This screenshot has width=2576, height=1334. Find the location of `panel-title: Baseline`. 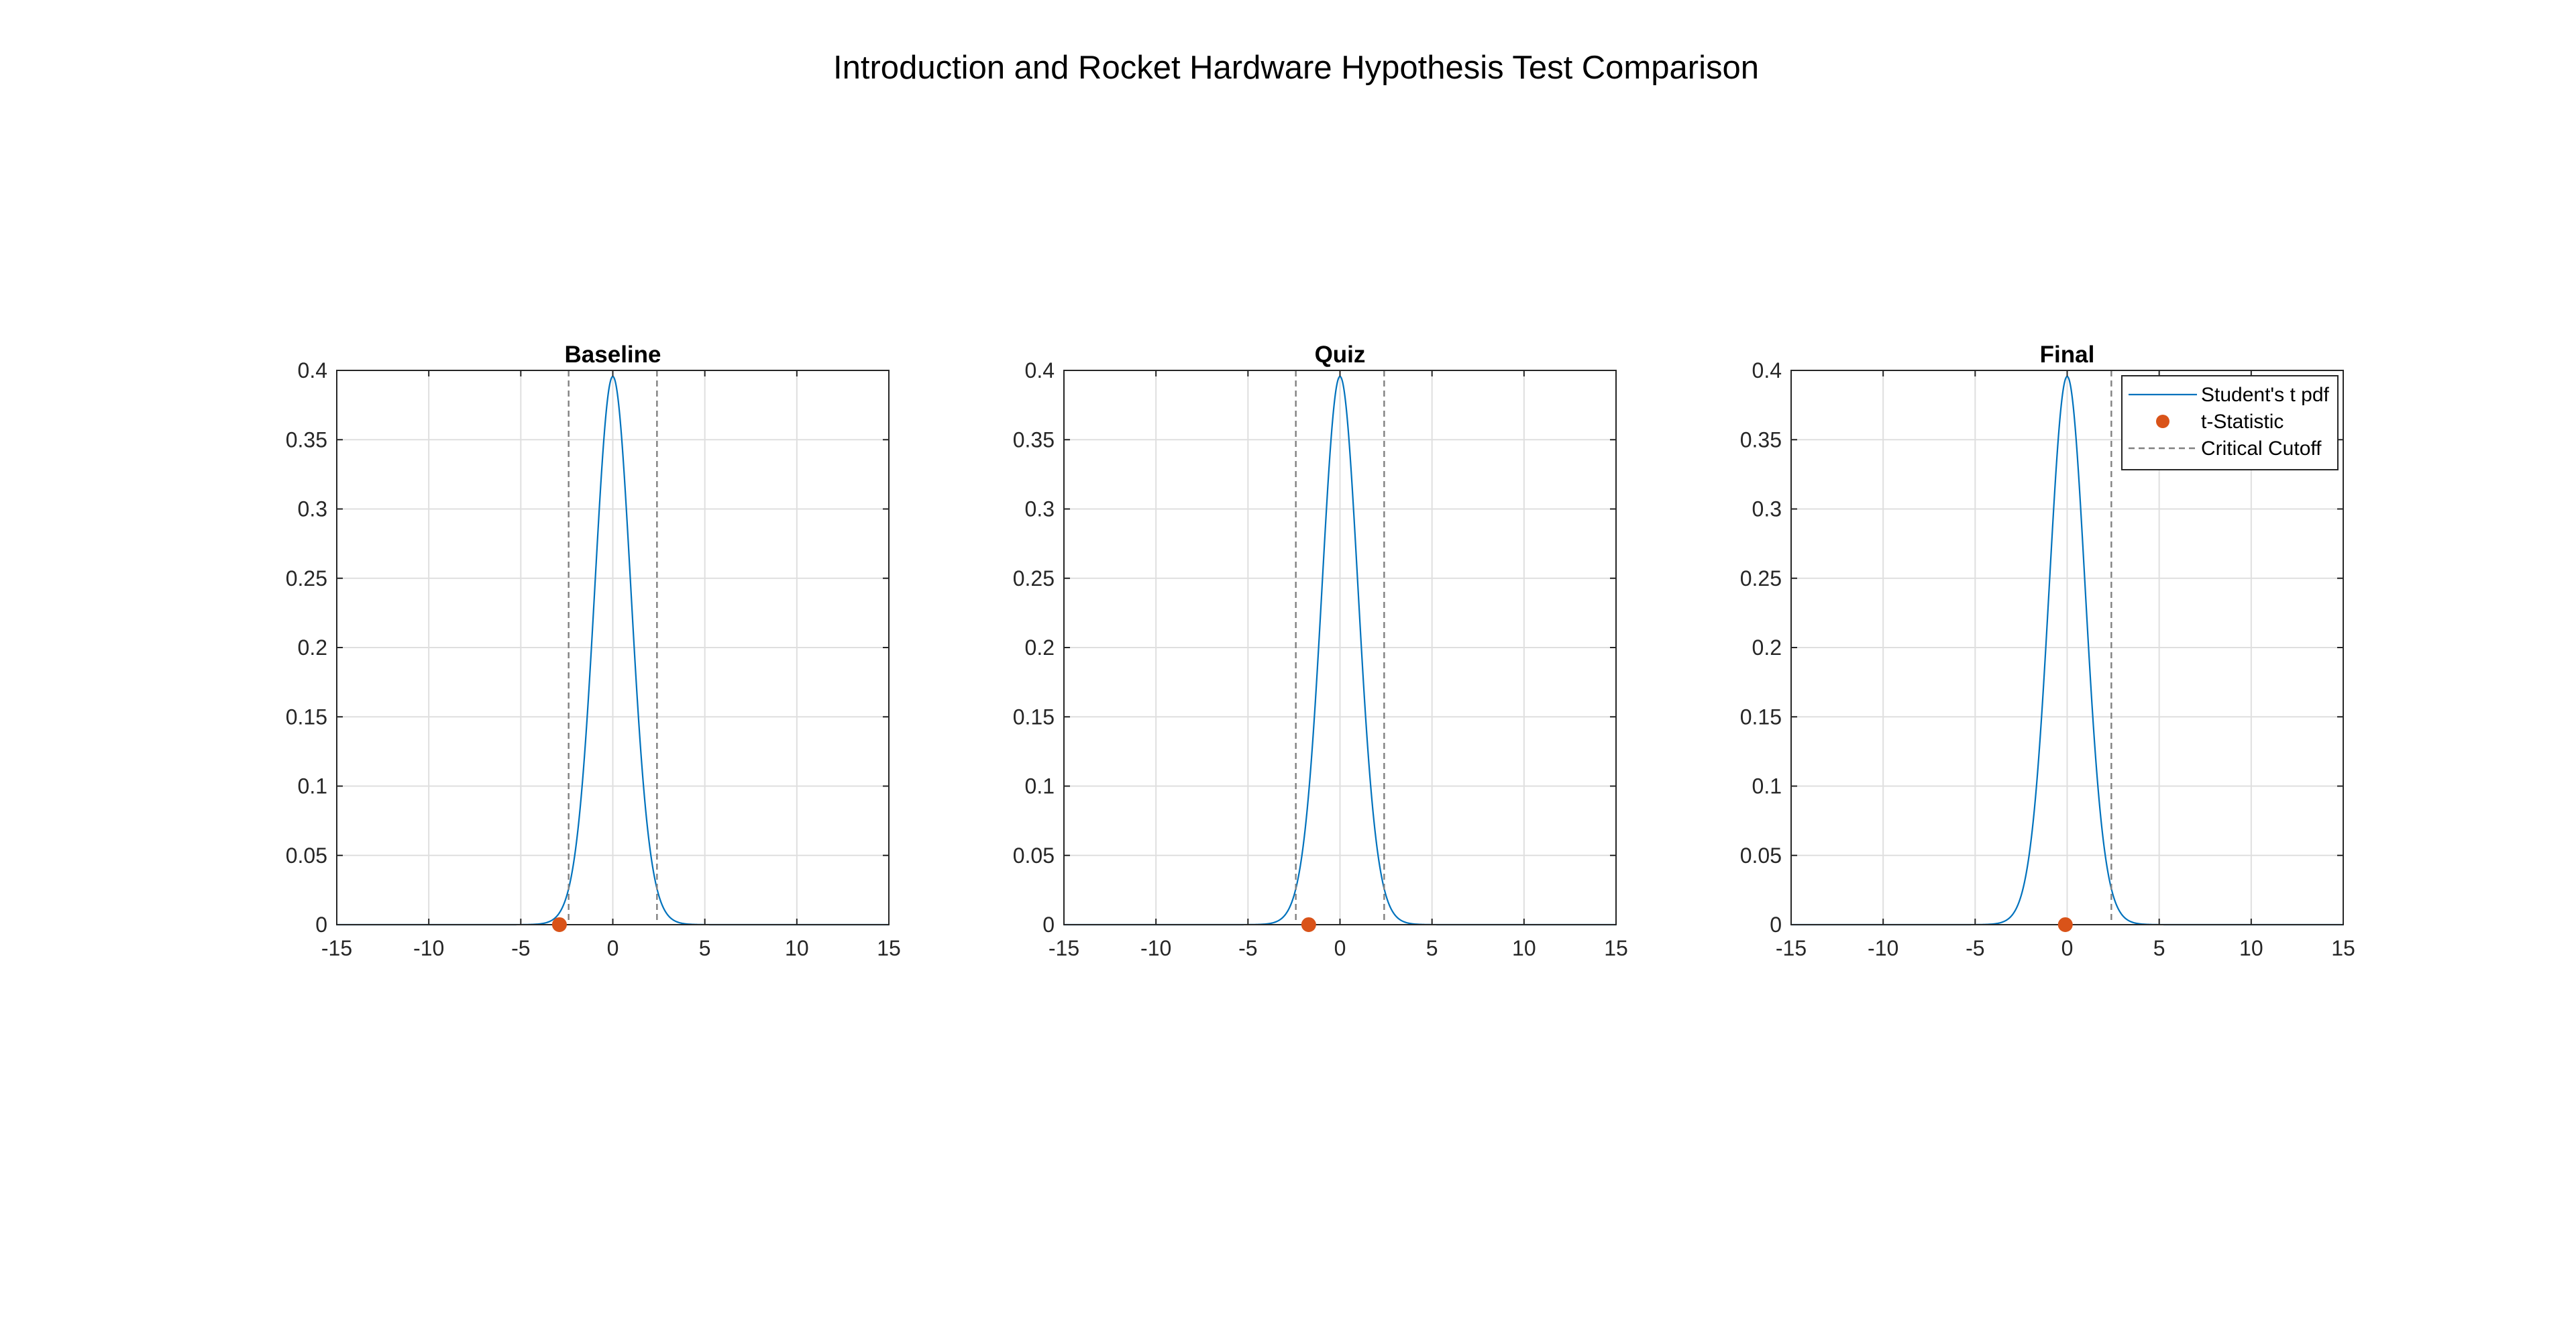

panel-title: Baseline is located at coordinates (613, 355).